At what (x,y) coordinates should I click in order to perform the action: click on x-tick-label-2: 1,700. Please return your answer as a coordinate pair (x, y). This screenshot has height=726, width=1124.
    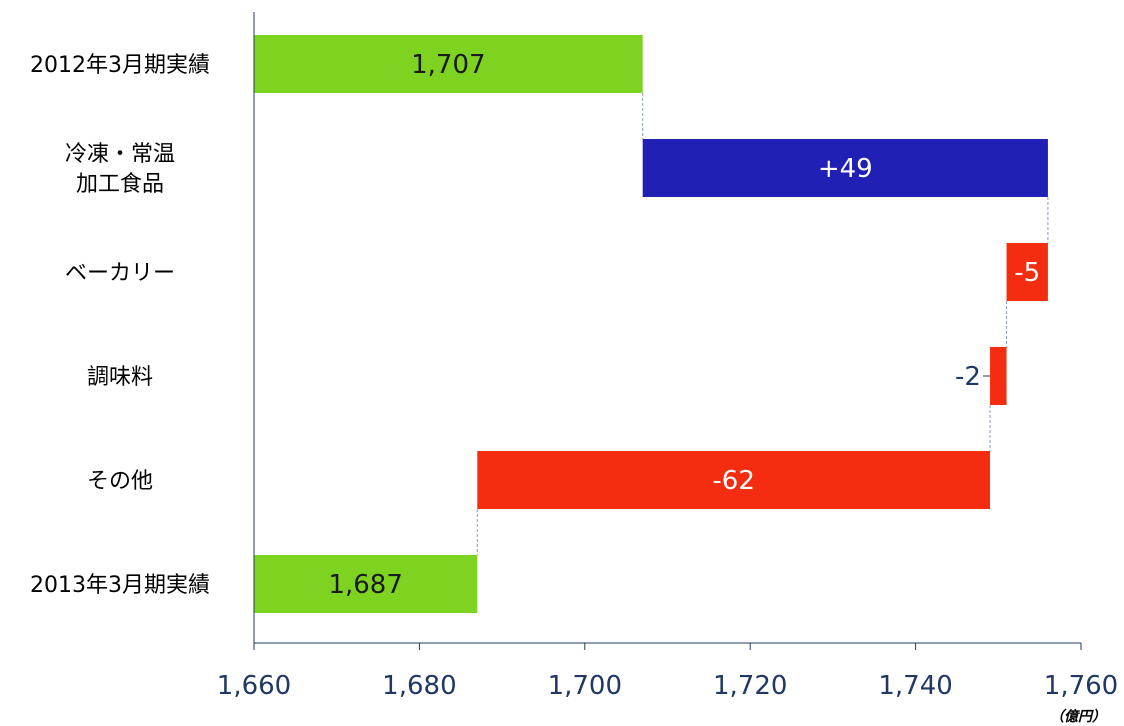
    Looking at the image, I should click on (585, 686).